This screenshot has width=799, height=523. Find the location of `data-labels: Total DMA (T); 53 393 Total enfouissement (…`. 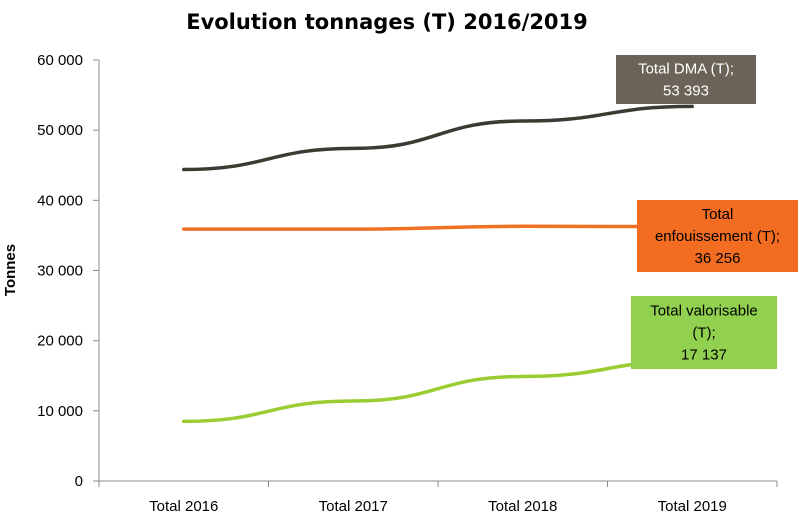

data-labels: Total DMA (T); 53 393 Total enfouissement (… is located at coordinates (707, 212).